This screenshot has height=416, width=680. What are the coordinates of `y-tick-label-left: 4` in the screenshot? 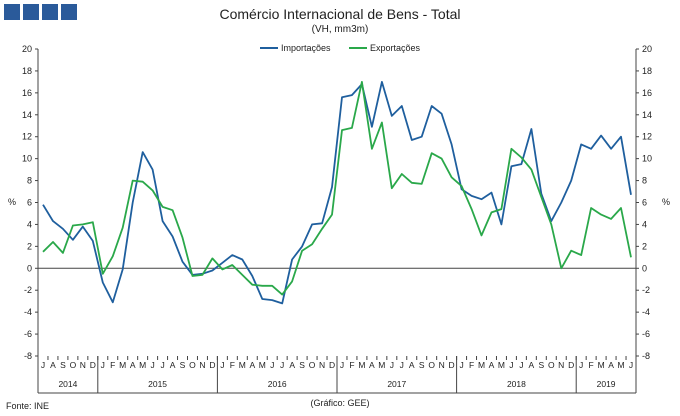 It's located at (29, 224).